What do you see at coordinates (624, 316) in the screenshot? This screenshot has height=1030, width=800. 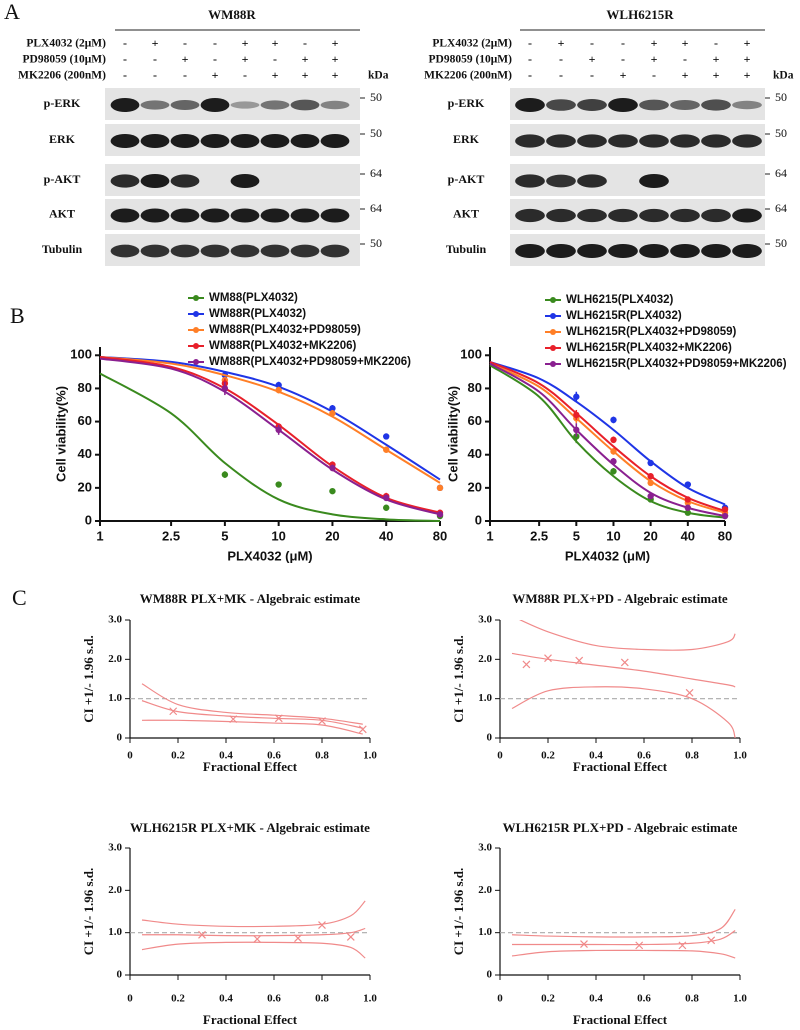 I see `legend-label: WLH6215R(PLX4032)` at bounding box center [624, 316].